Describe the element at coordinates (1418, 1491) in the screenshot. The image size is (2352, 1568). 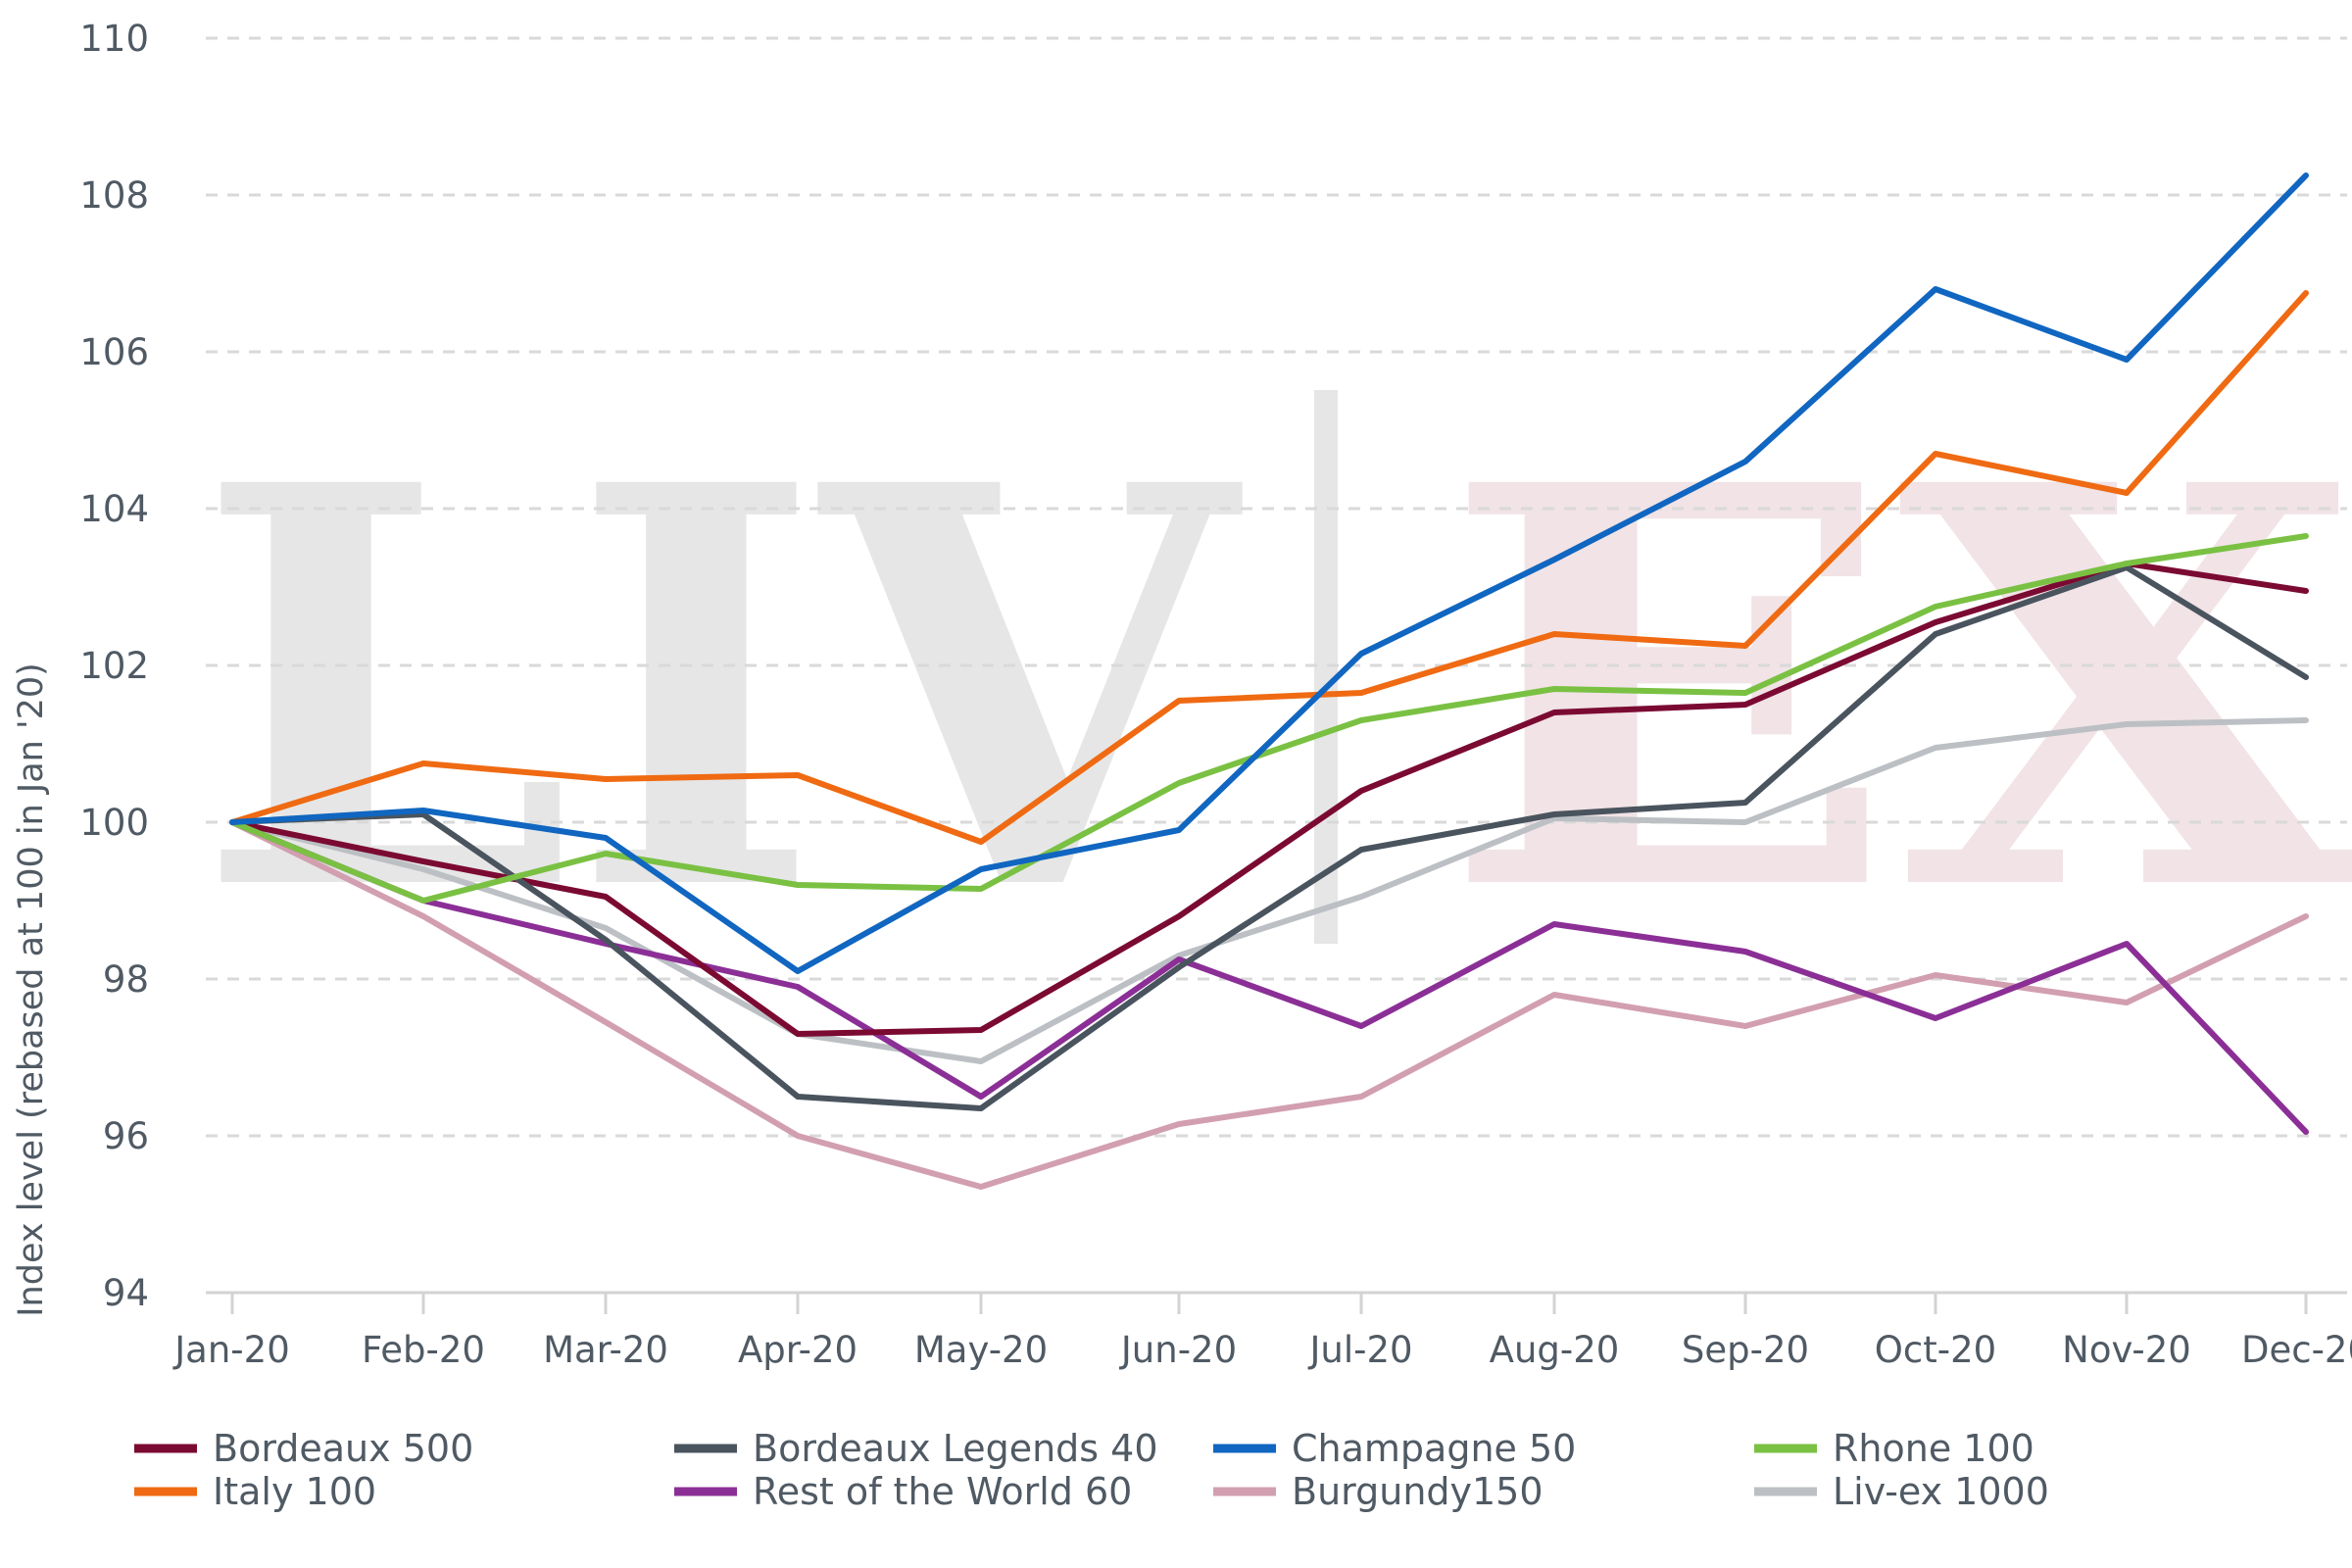
I see `legend-label: Burgundy150` at that location.